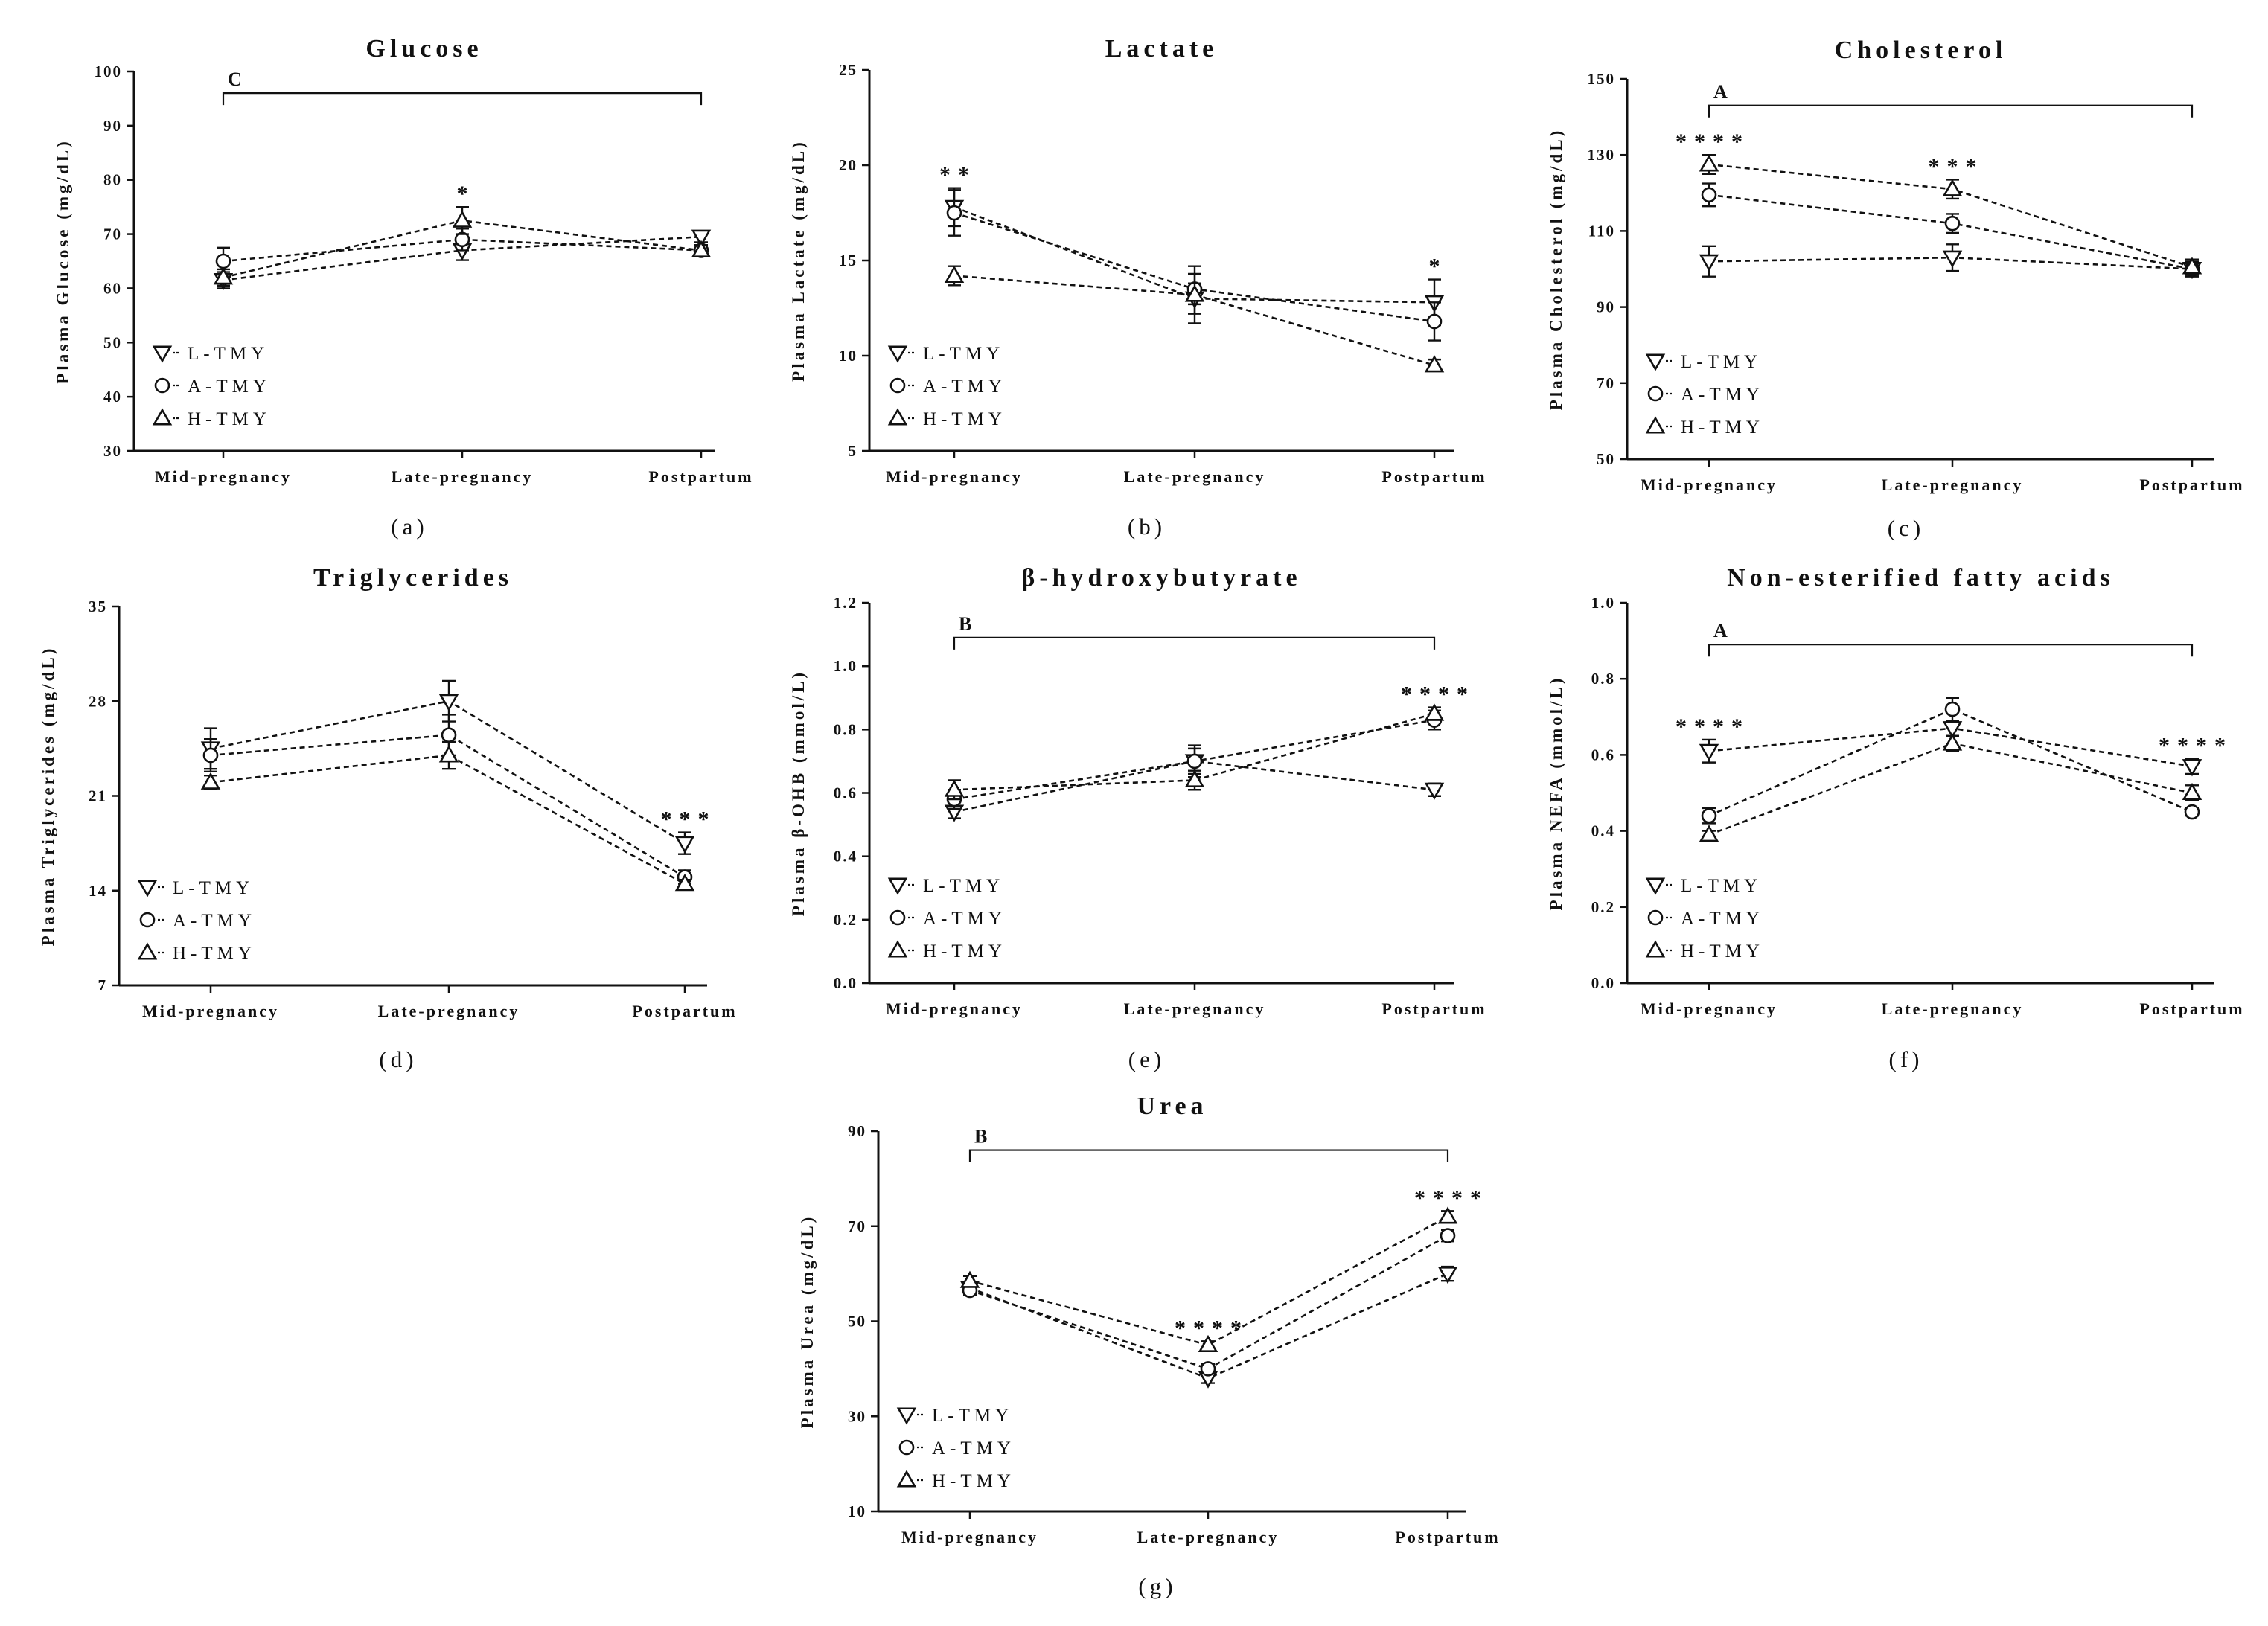 This screenshot has height=1626, width=2268. I want to click on y-tick-label: 90, so click(1606, 307).